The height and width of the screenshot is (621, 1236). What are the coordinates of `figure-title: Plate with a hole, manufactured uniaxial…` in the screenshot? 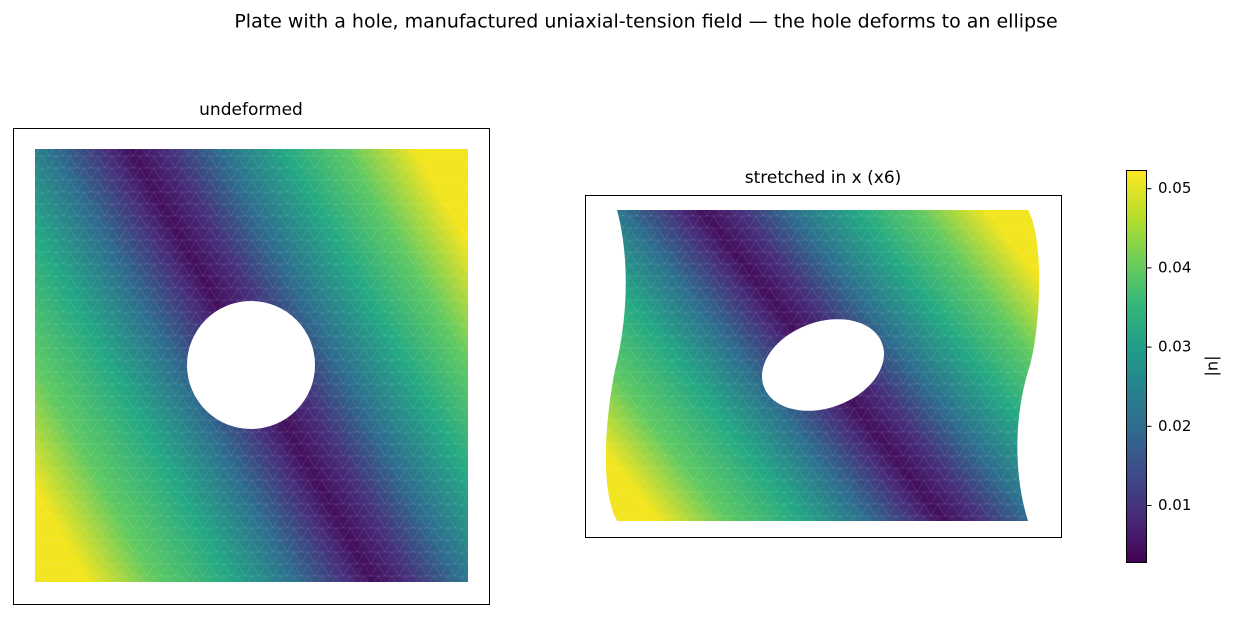 It's located at (645, 22).